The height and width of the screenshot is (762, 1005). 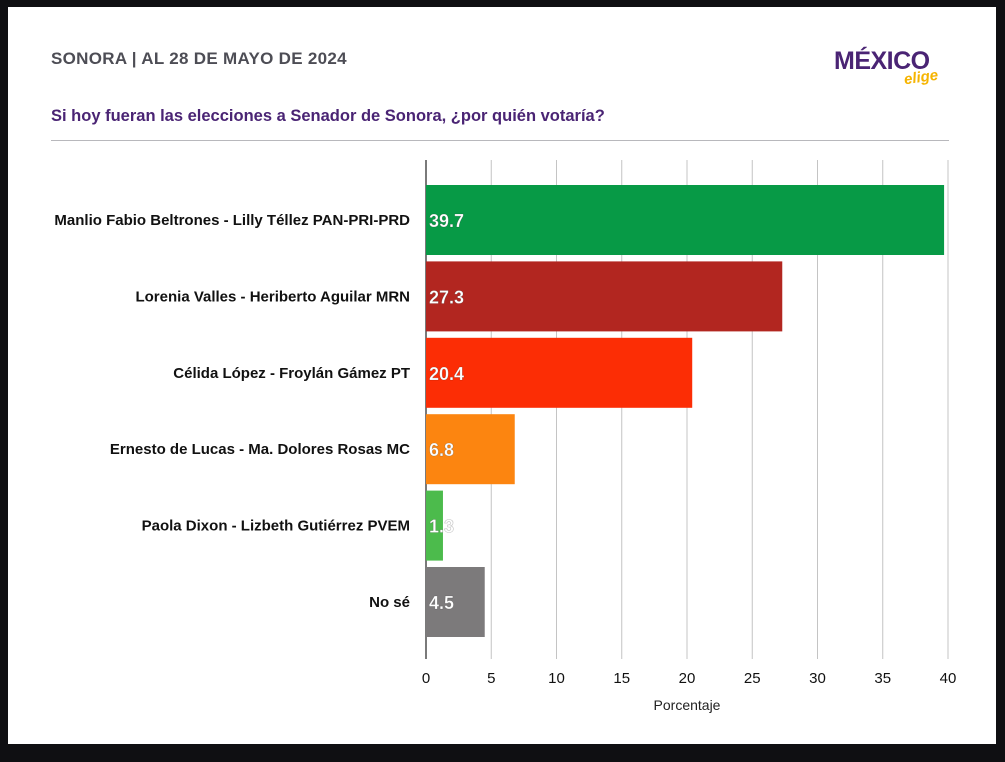 What do you see at coordinates (752, 678) in the screenshot?
I see `x-tick-label: 25` at bounding box center [752, 678].